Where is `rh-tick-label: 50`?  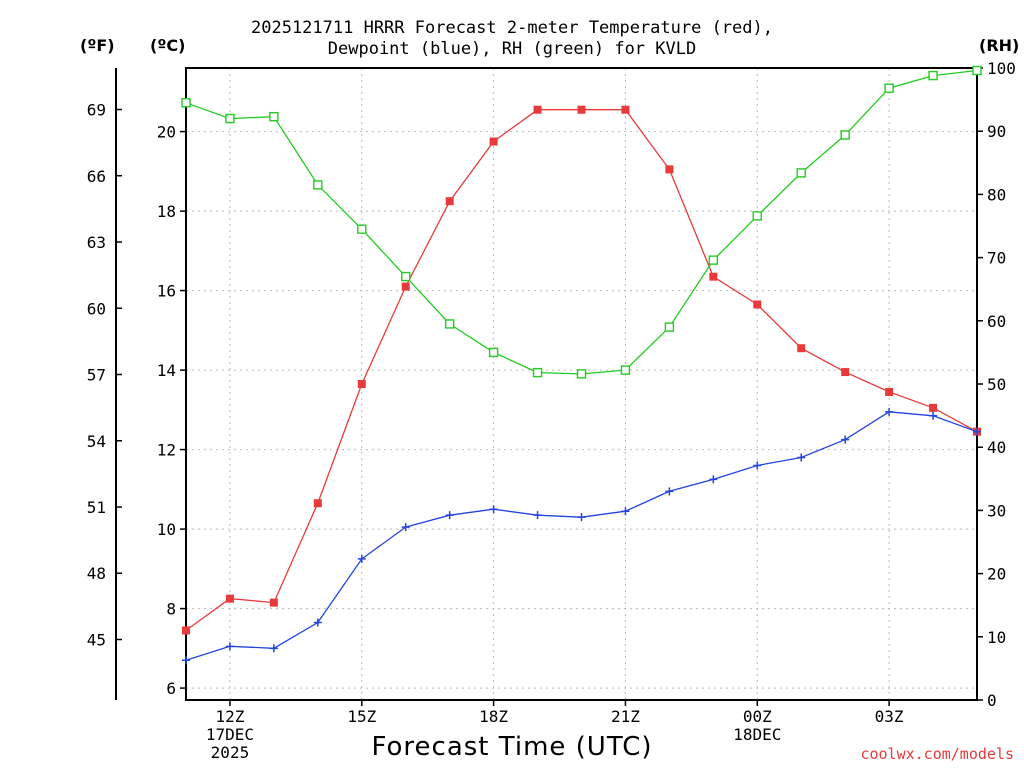
rh-tick-label: 50 is located at coordinates (996, 384).